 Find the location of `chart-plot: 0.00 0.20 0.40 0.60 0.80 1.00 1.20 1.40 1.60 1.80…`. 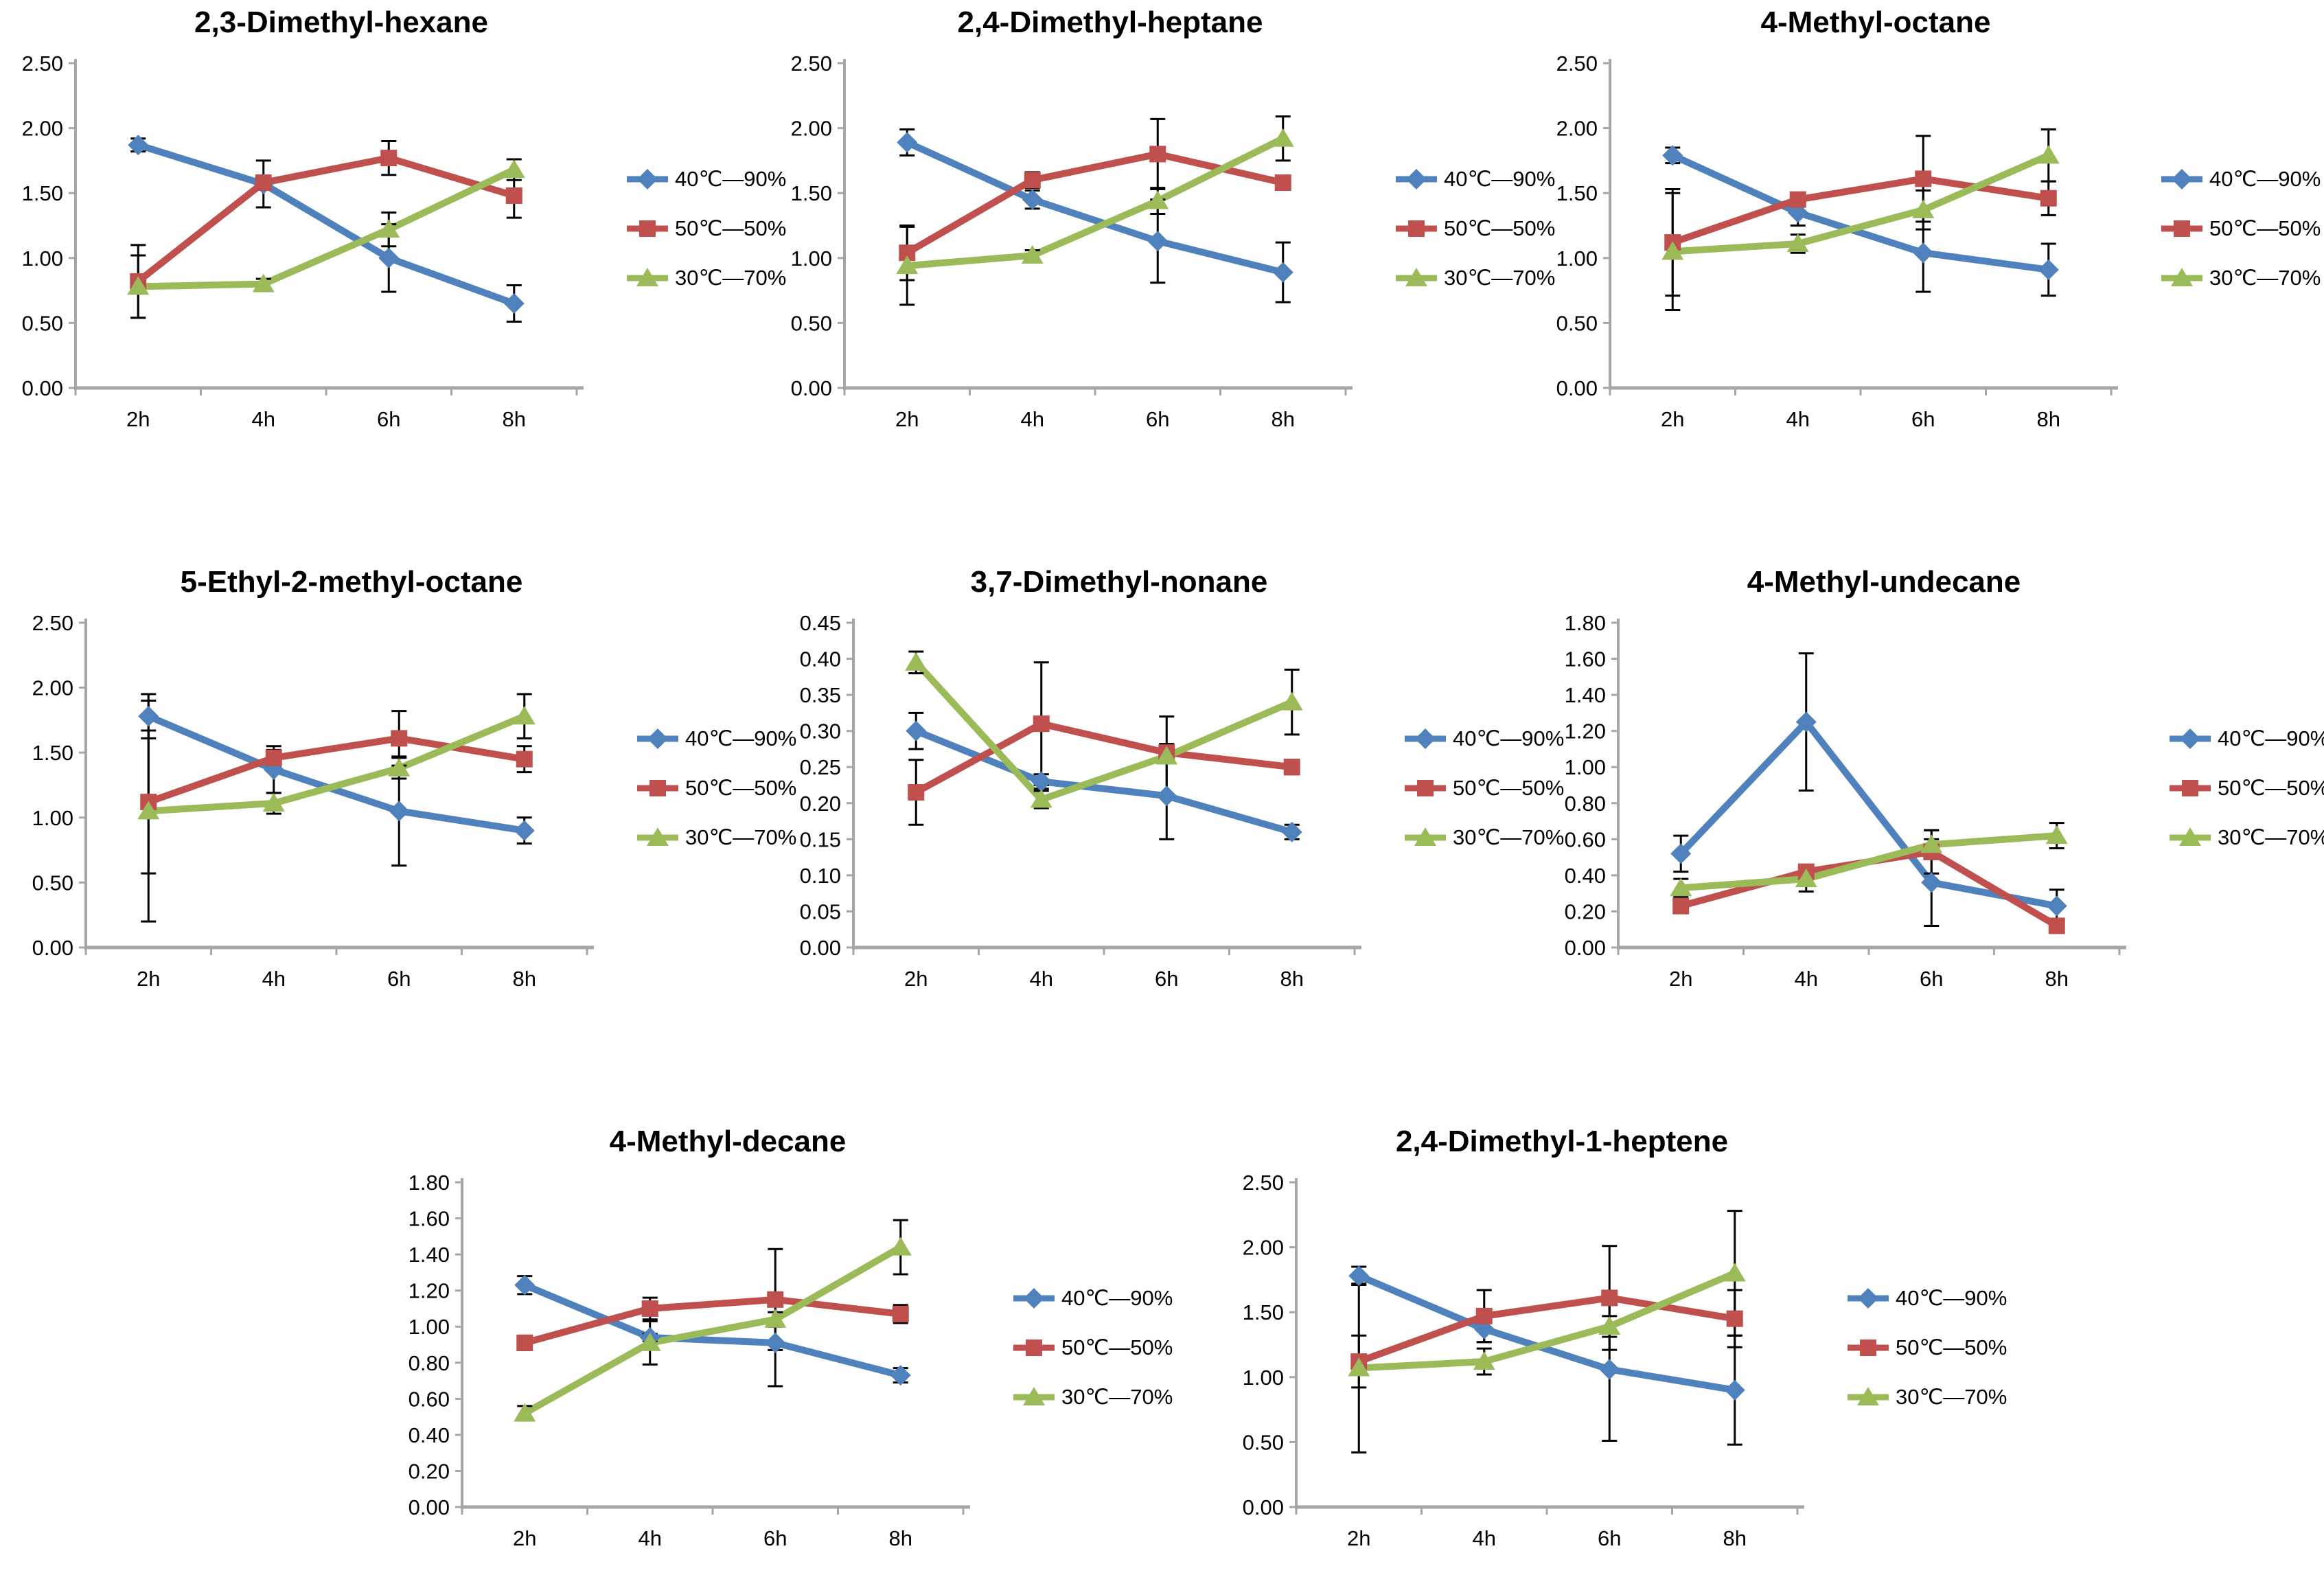

chart-plot: 0.00 0.20 0.40 0.60 0.80 1.00 1.20 1.40 1.60 1.80… is located at coordinates (1845, 801).